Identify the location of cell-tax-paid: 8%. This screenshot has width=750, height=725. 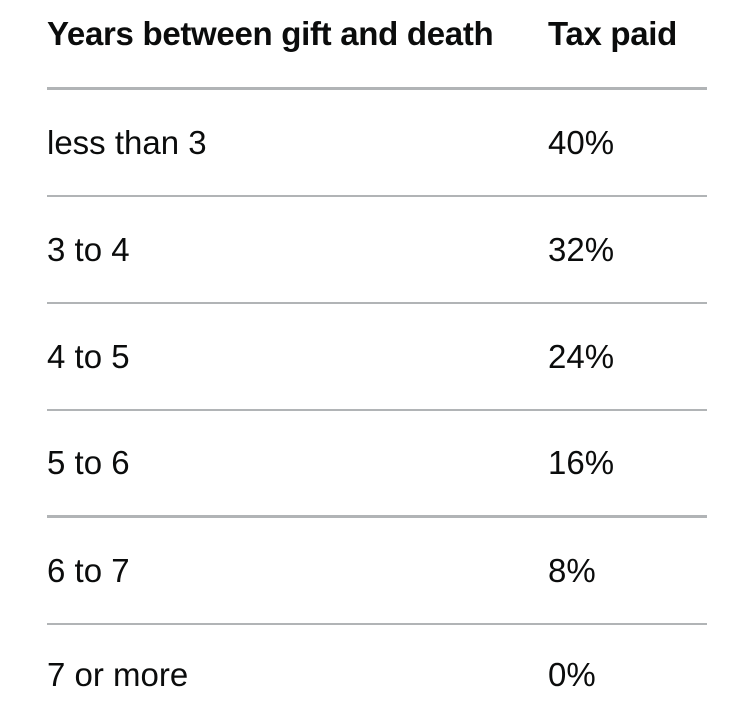
(572, 570).